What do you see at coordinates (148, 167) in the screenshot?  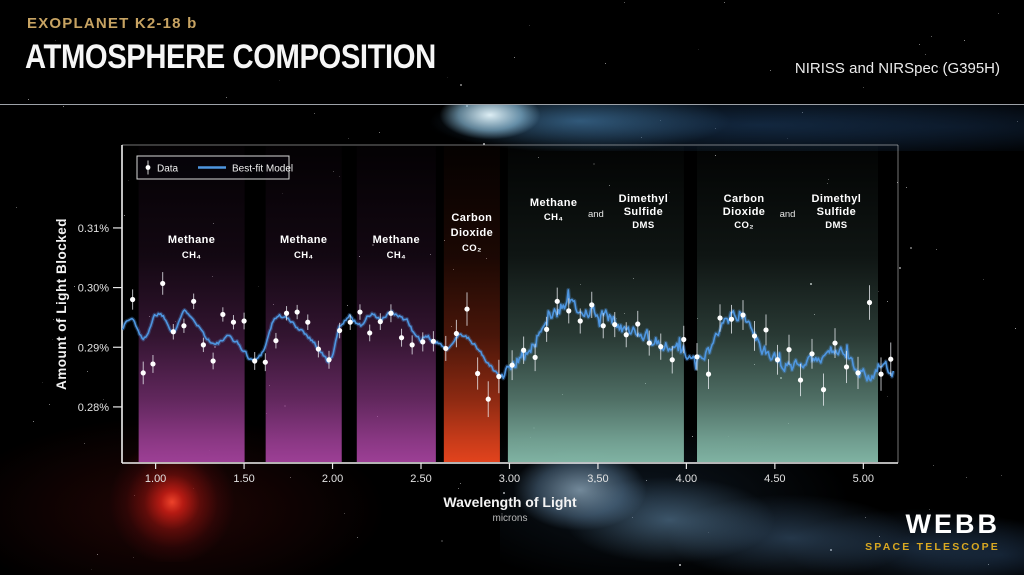 I see `legend-point-icon` at bounding box center [148, 167].